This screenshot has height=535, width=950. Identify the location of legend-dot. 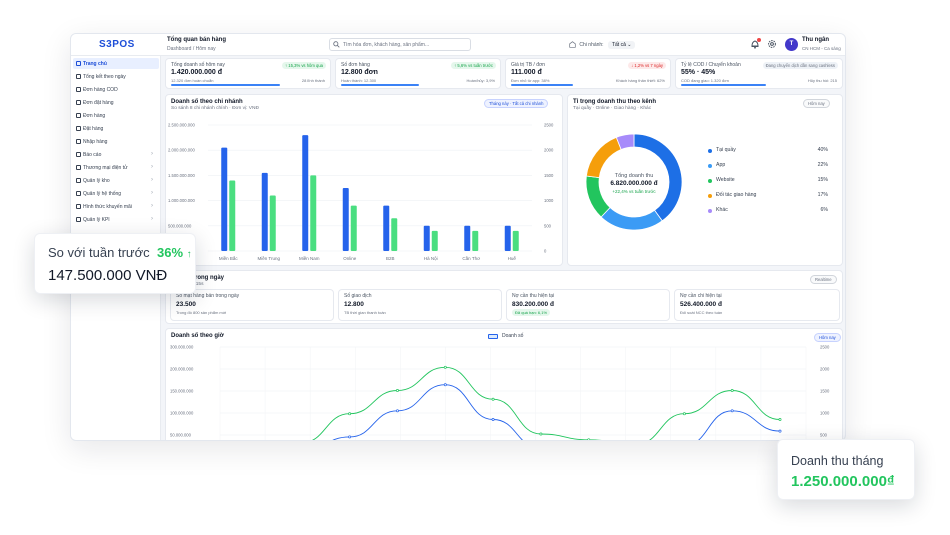
(710, 196).